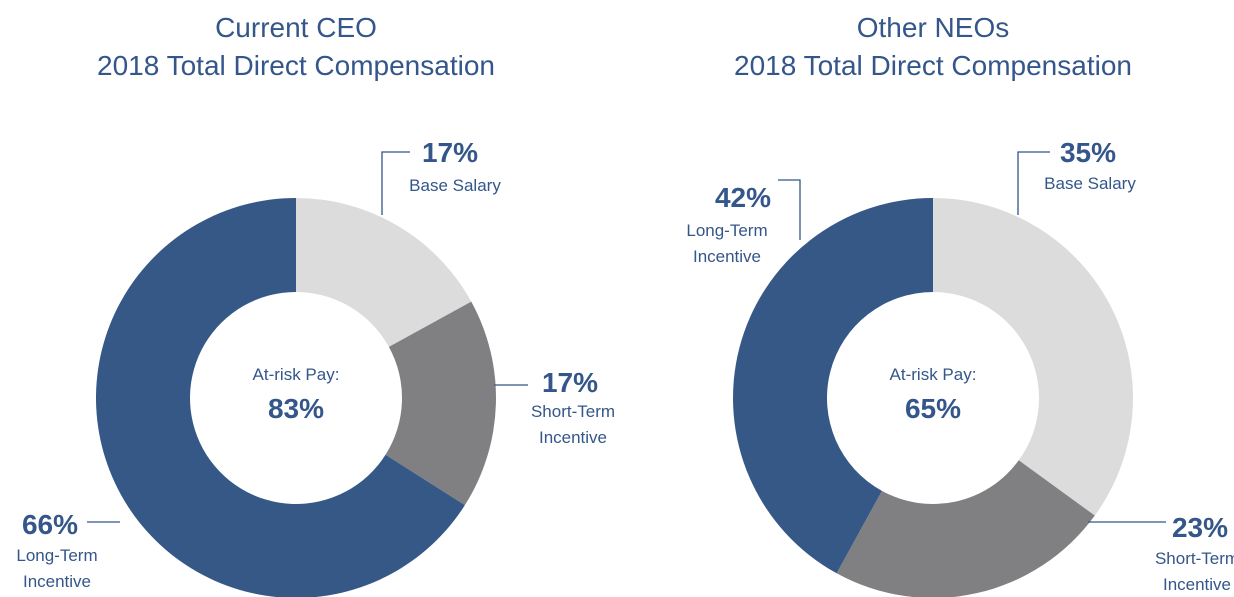 The image size is (1234, 597). Describe the element at coordinates (50, 524) in the screenshot. I see `data-label: 66%` at that location.